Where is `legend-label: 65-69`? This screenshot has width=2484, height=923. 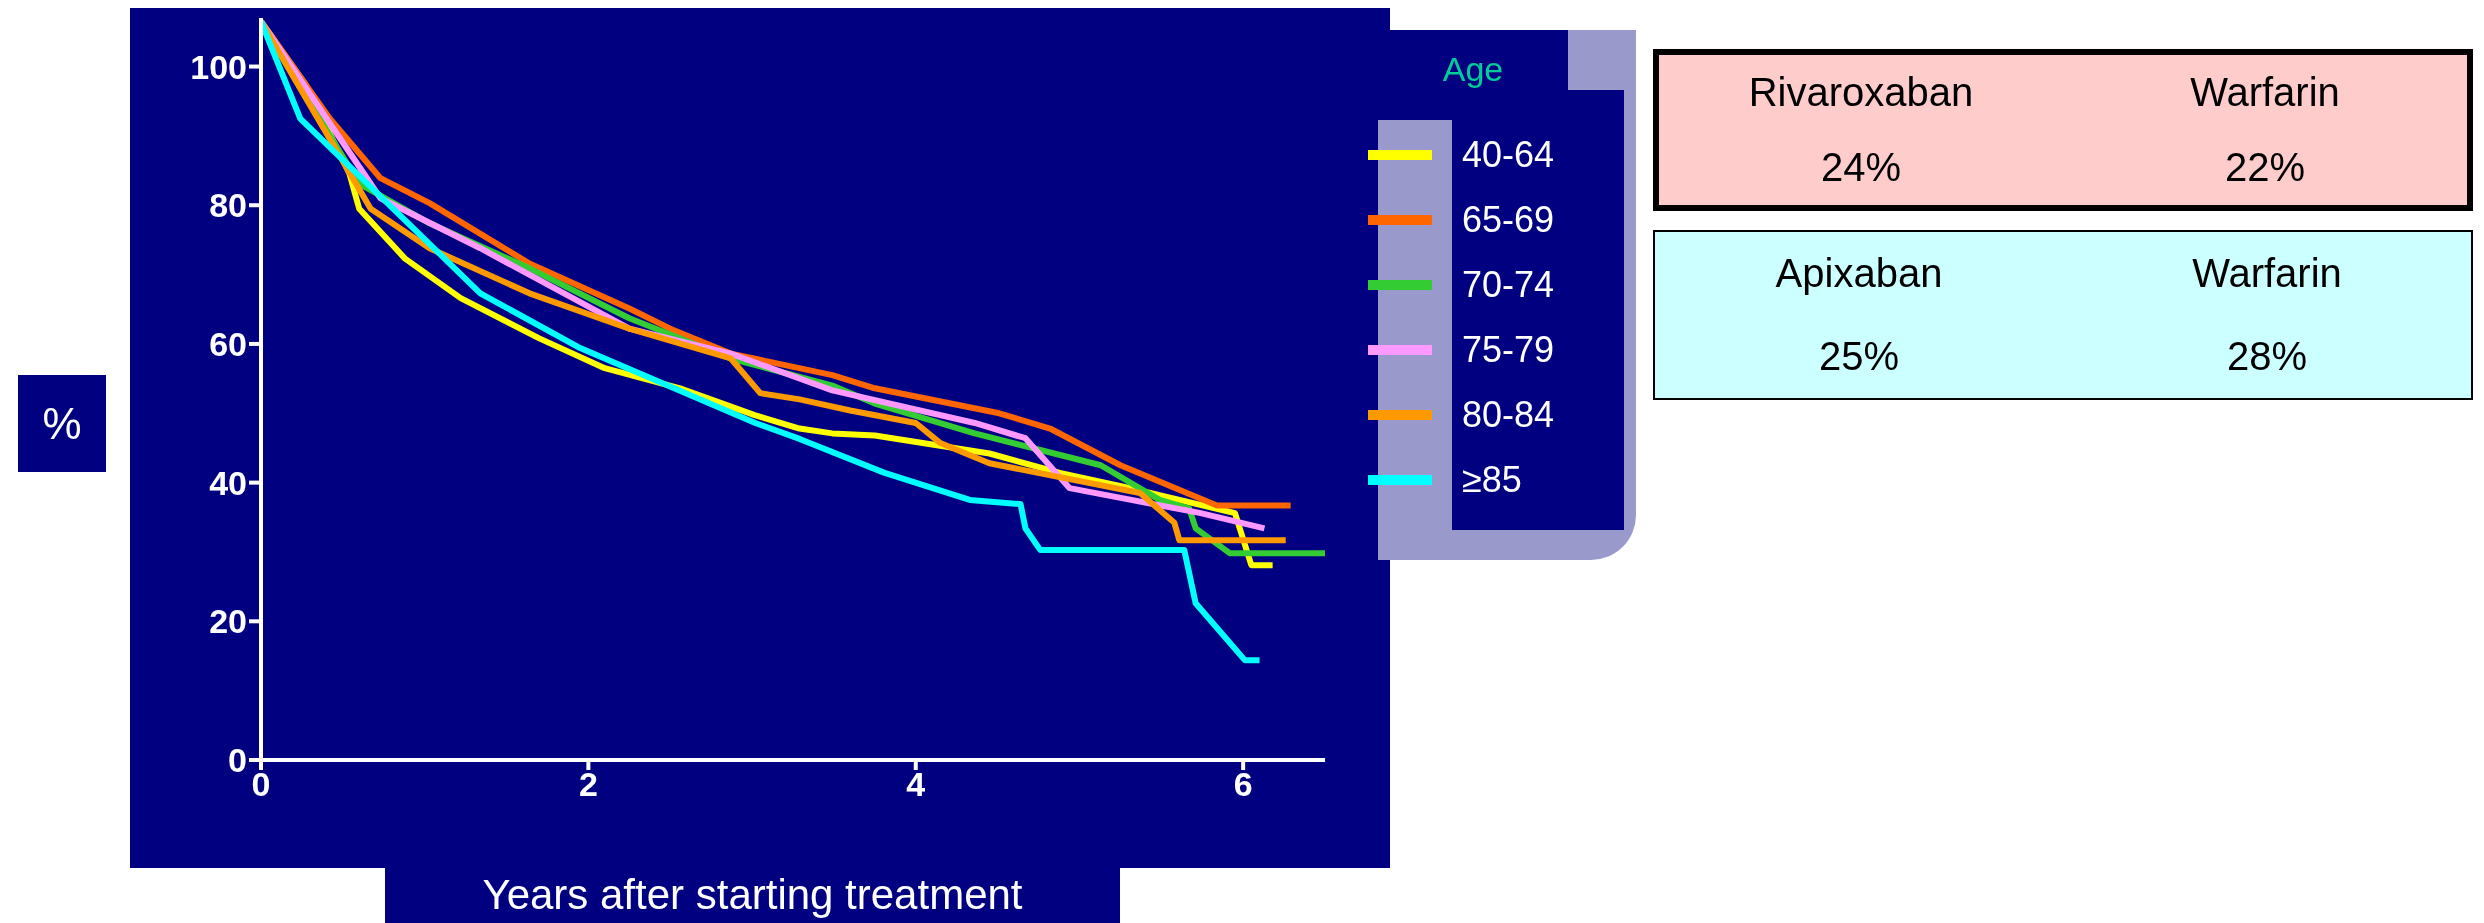 legend-label: 65-69 is located at coordinates (1508, 220).